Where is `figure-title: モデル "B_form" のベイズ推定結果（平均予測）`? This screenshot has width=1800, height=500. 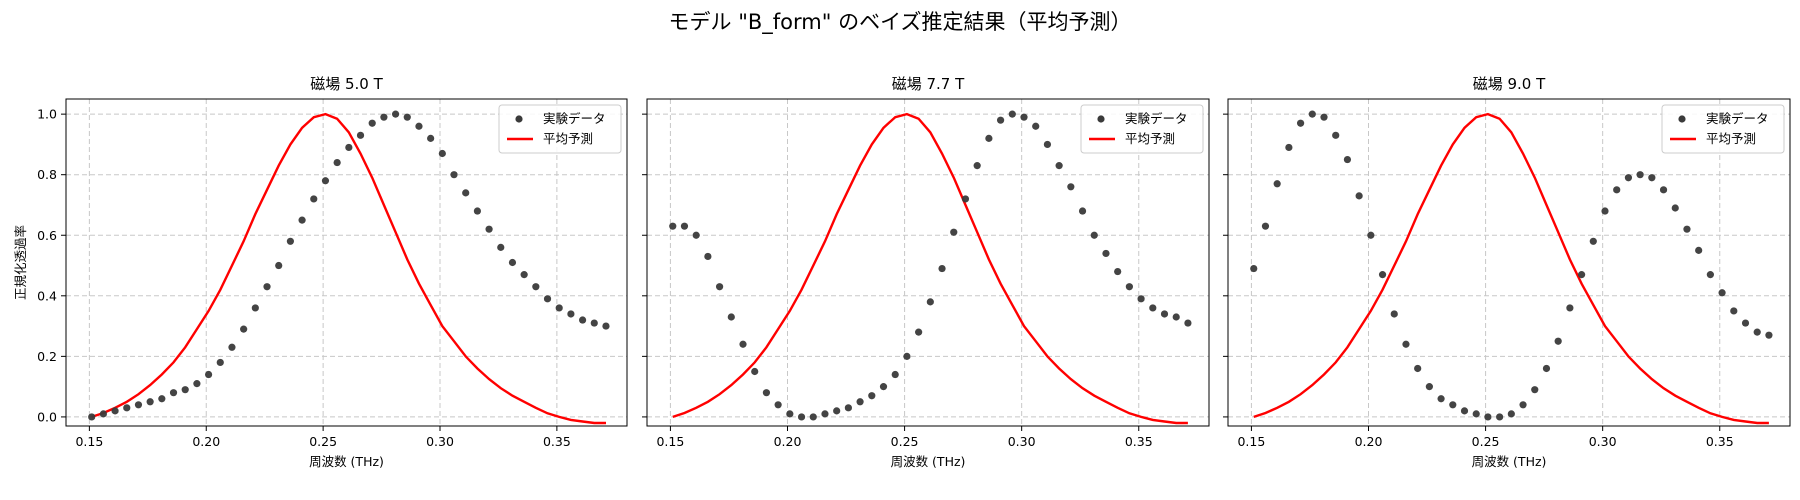 figure-title: モデル "B_form" のベイズ推定結果（平均予測） is located at coordinates (900, 22).